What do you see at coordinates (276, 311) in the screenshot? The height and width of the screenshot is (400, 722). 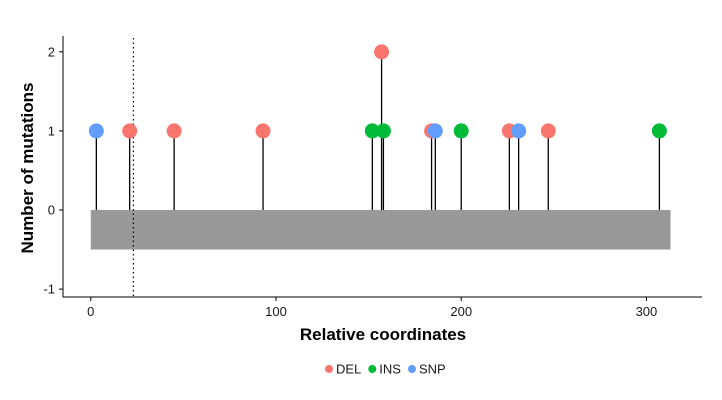 I see `x-tick-label: 100` at bounding box center [276, 311].